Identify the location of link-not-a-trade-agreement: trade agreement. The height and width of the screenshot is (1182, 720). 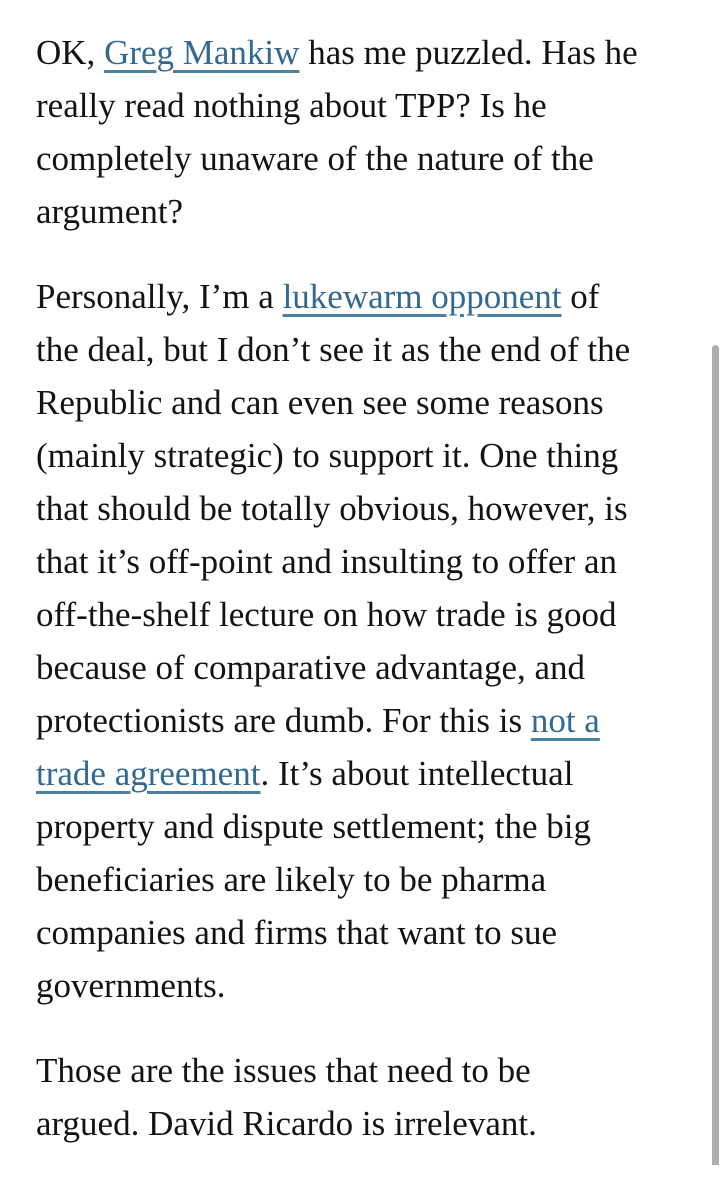
(148, 773).